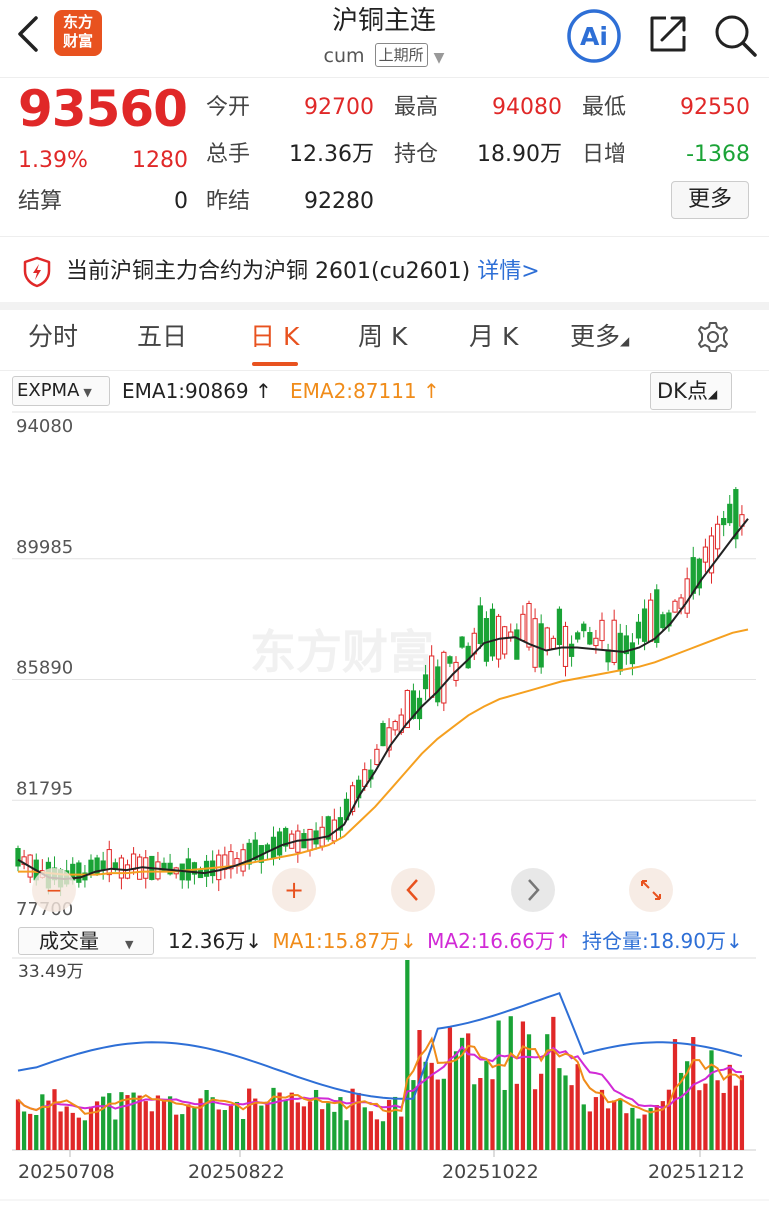 The height and width of the screenshot is (1206, 769). Describe the element at coordinates (439, 58) in the screenshot. I see `dropdown-caret-icon: ▼` at that location.